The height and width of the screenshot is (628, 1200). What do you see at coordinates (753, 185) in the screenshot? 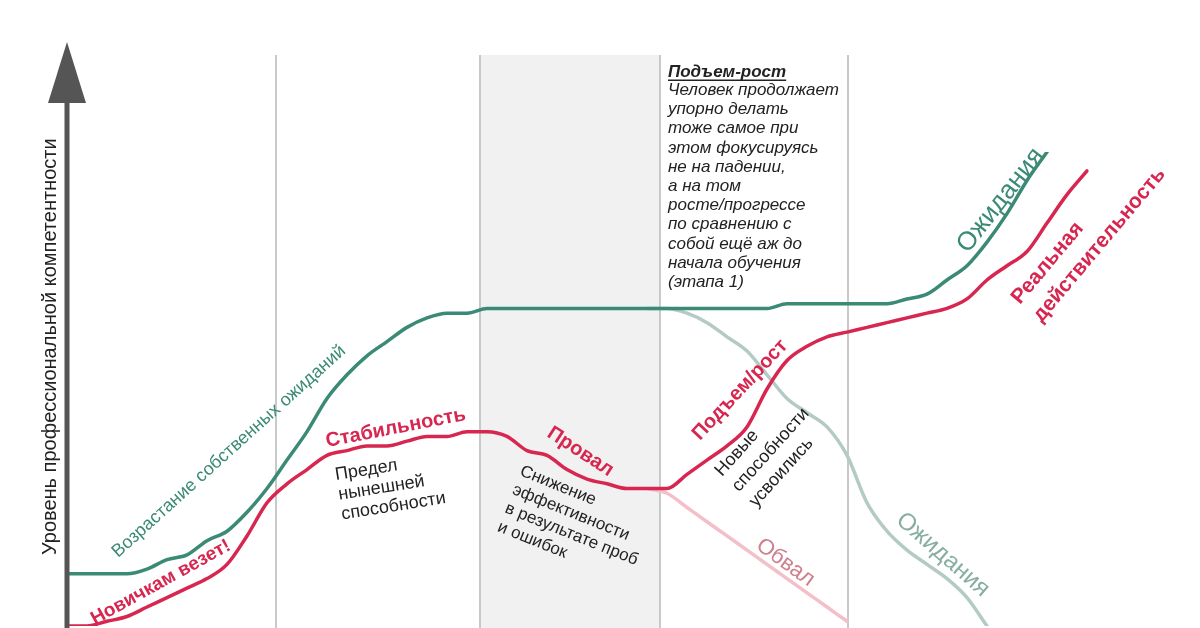
I see `text: Человек продолжает упорно делать тоже самое при этом фокусируясь не на падении, а на том росте/прогрессе по сравнению с собой ещё аж до начала обучения (этапа 1)` at bounding box center [753, 185].